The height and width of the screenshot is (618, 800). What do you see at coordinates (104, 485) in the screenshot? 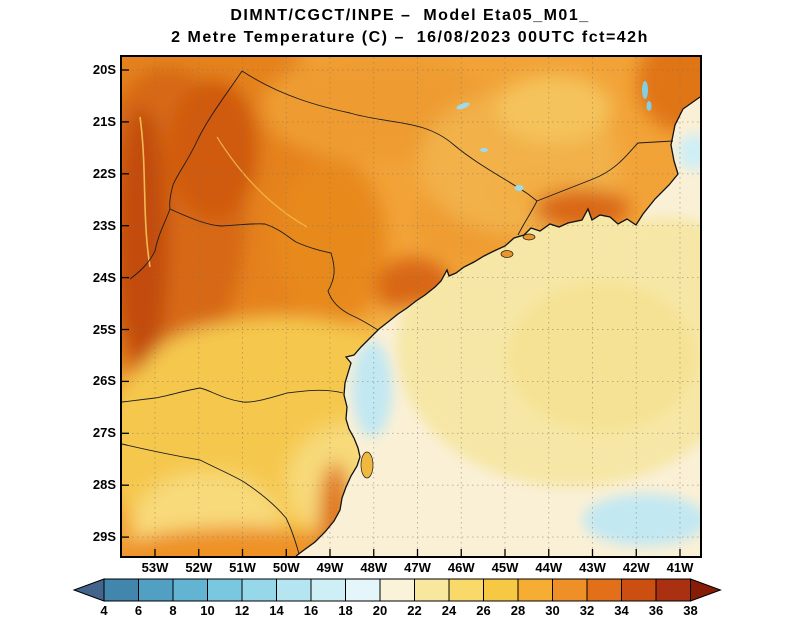
I see `lat-label-28S: 28S` at bounding box center [104, 485].